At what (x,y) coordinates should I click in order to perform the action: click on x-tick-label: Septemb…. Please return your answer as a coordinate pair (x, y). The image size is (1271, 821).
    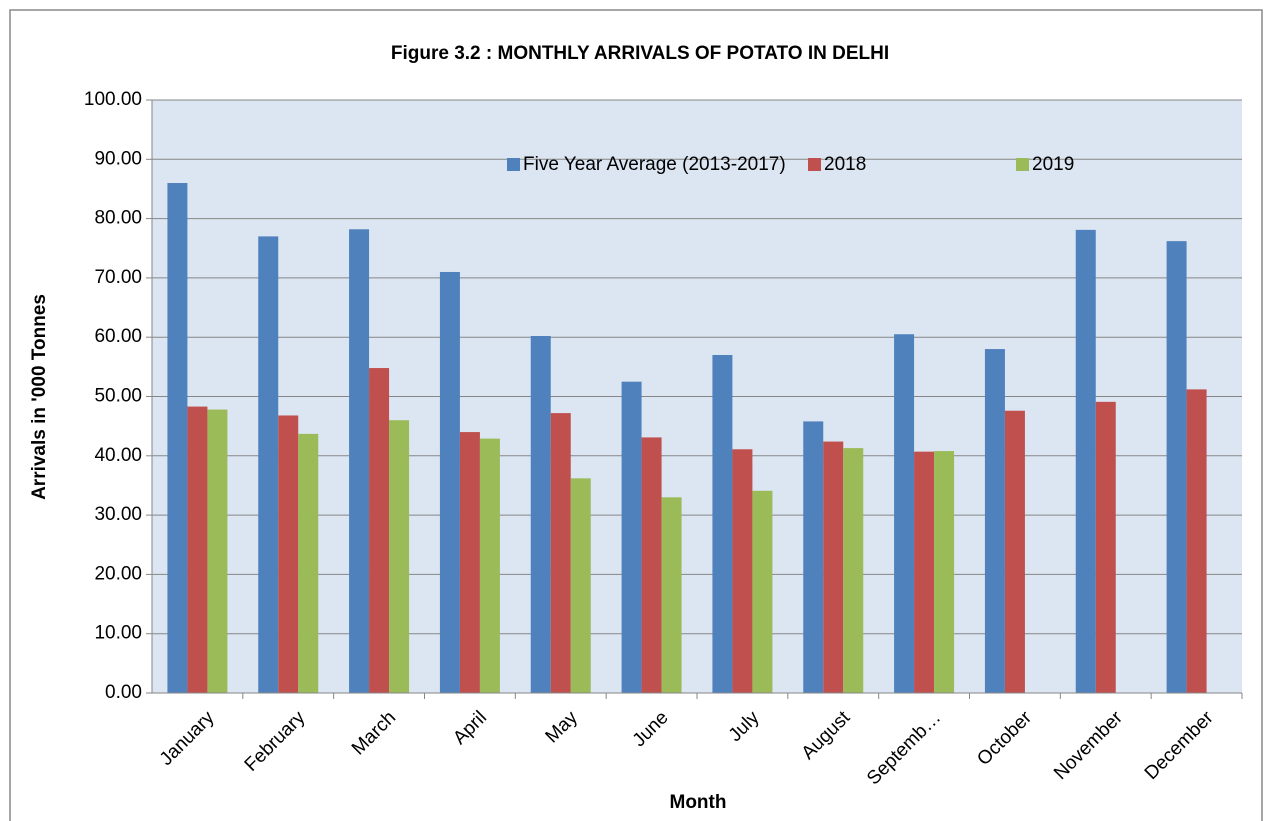
    Looking at the image, I should click on (904, 748).